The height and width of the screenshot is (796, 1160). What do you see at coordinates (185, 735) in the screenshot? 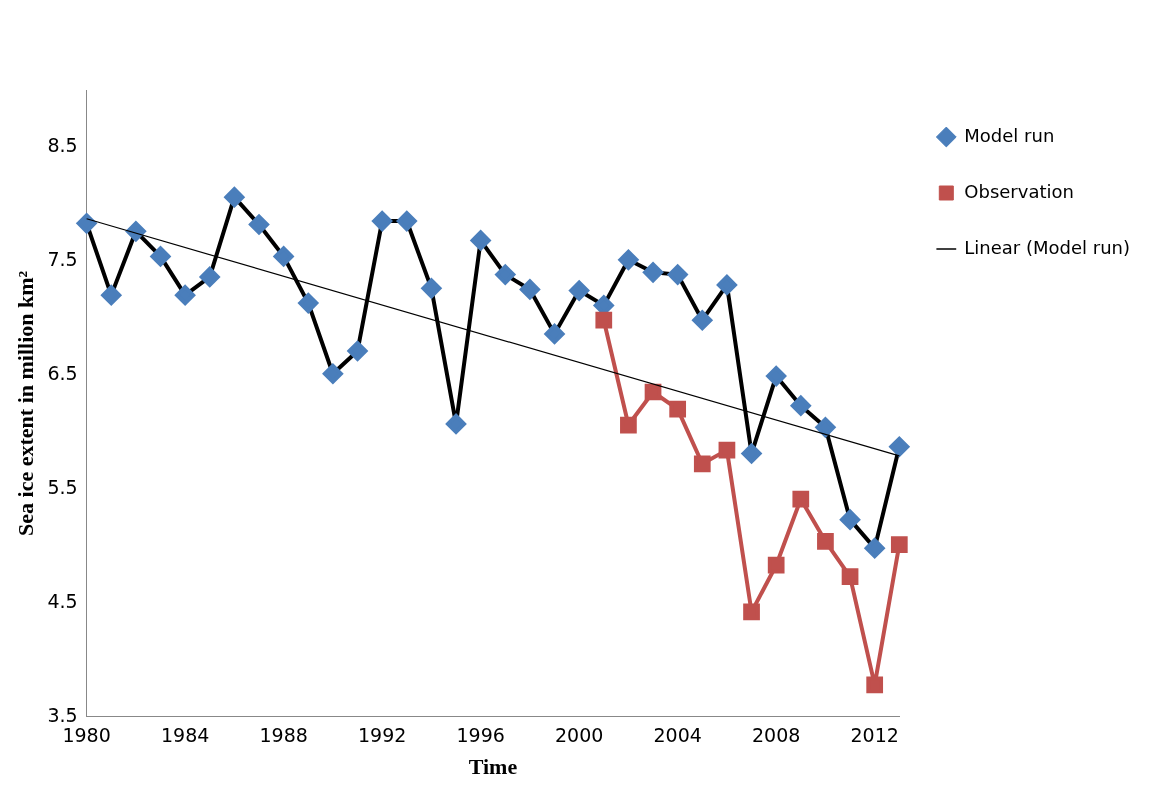
I see `x-tick-label: 1984` at bounding box center [185, 735].